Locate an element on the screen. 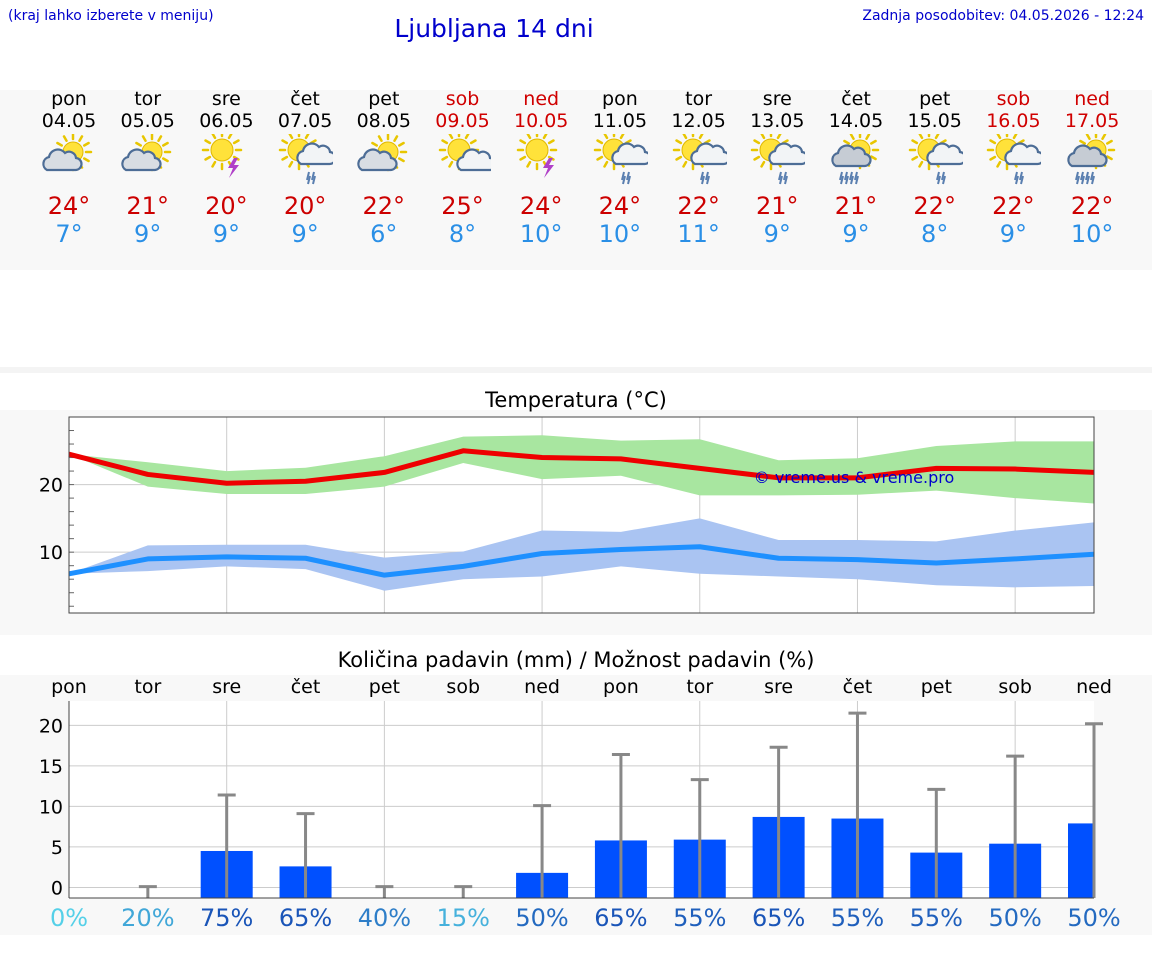 The height and width of the screenshot is (975, 1152). day-date: 05.05 is located at coordinates (147, 121).